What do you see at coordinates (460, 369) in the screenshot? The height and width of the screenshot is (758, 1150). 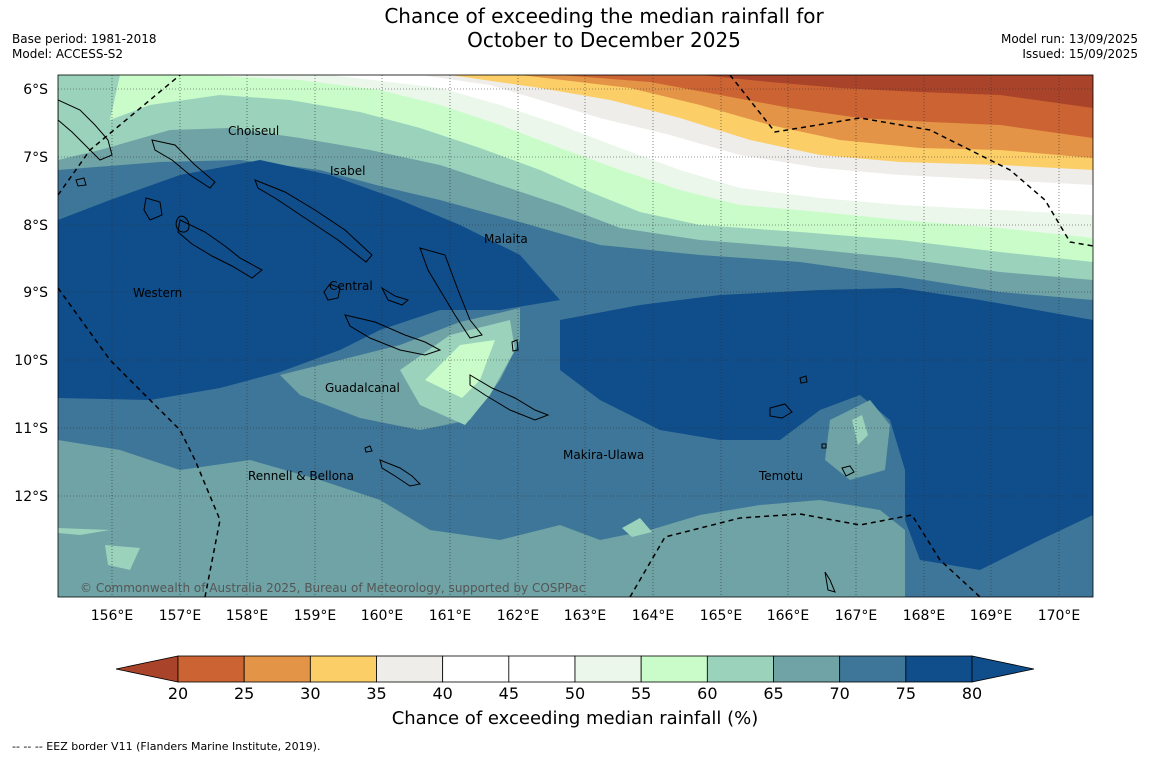 I see `probability-fill-60-65-guadalcanal` at bounding box center [460, 369].